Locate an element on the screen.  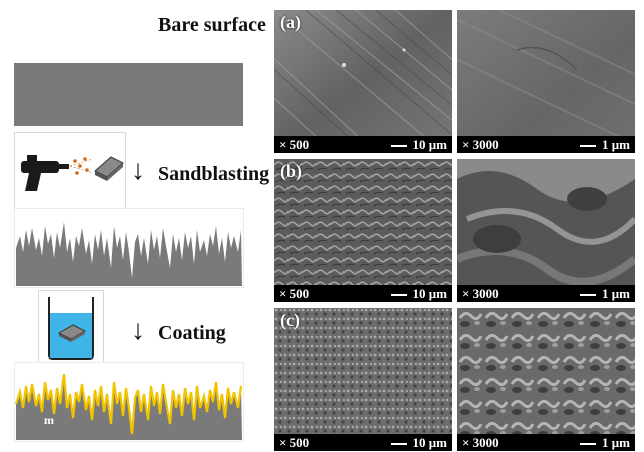
sem-bar-b-right: × 3000 1 μm is located at coordinates (546, 293).